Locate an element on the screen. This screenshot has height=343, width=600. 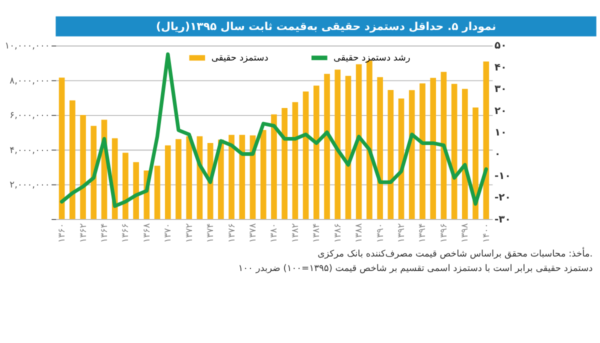
text: دستمزد حقیقی برابر است با دستمزد اسمی تقسیم بر شاخص قیمت (۱۳۹۵=۱۰۰) ضربدر ۱۰۰ is located at coordinates (415, 269).